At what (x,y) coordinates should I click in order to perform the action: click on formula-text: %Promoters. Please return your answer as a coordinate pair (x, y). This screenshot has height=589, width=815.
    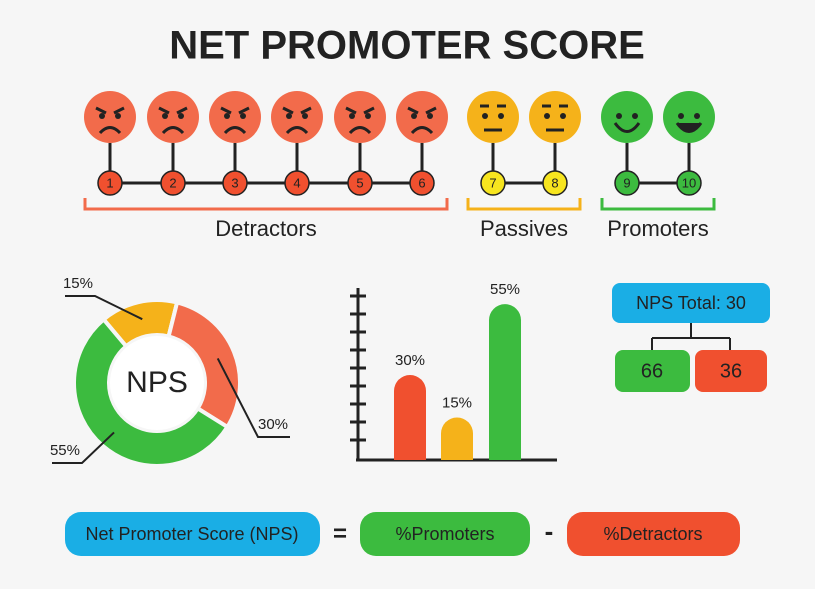
    Looking at the image, I should click on (444, 534).